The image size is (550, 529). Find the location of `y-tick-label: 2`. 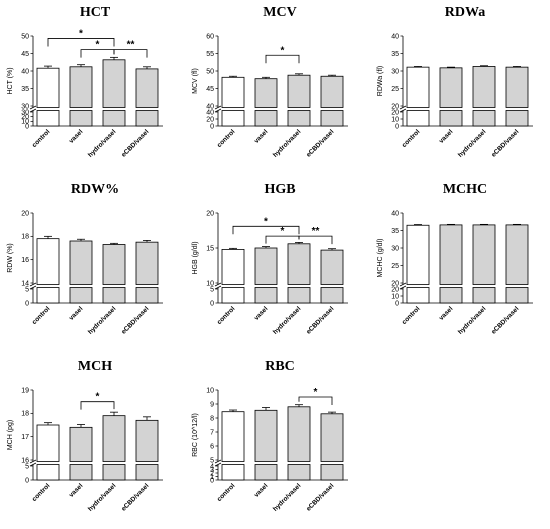

y-tick-label: 2 is located at coordinates (212, 473).